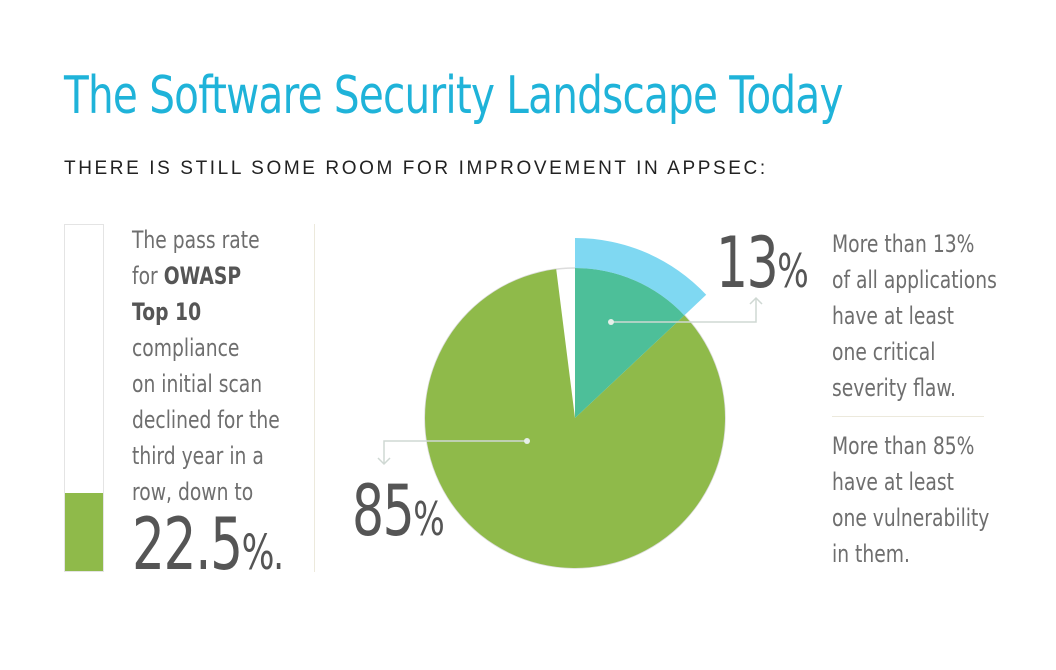 The height and width of the screenshot is (670, 1056). What do you see at coordinates (193, 492) in the screenshot?
I see `desc-line: row, down to` at bounding box center [193, 492].